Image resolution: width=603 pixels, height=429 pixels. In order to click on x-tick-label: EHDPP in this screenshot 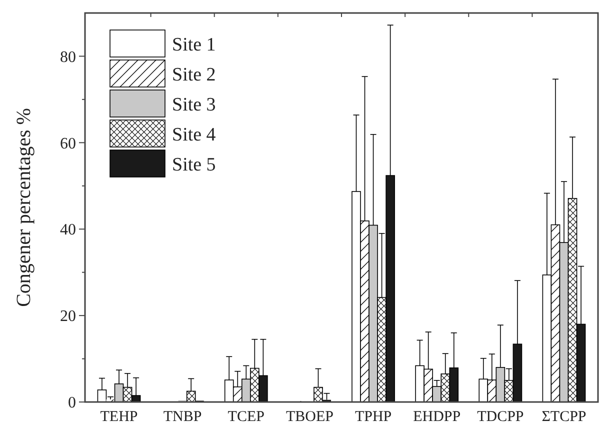, I will do `click(437, 417)`.